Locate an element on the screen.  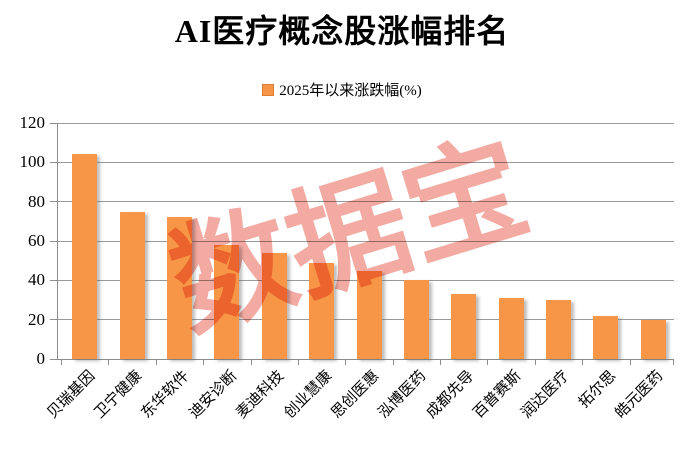
bar-迪安诊断 is located at coordinates (227, 301).